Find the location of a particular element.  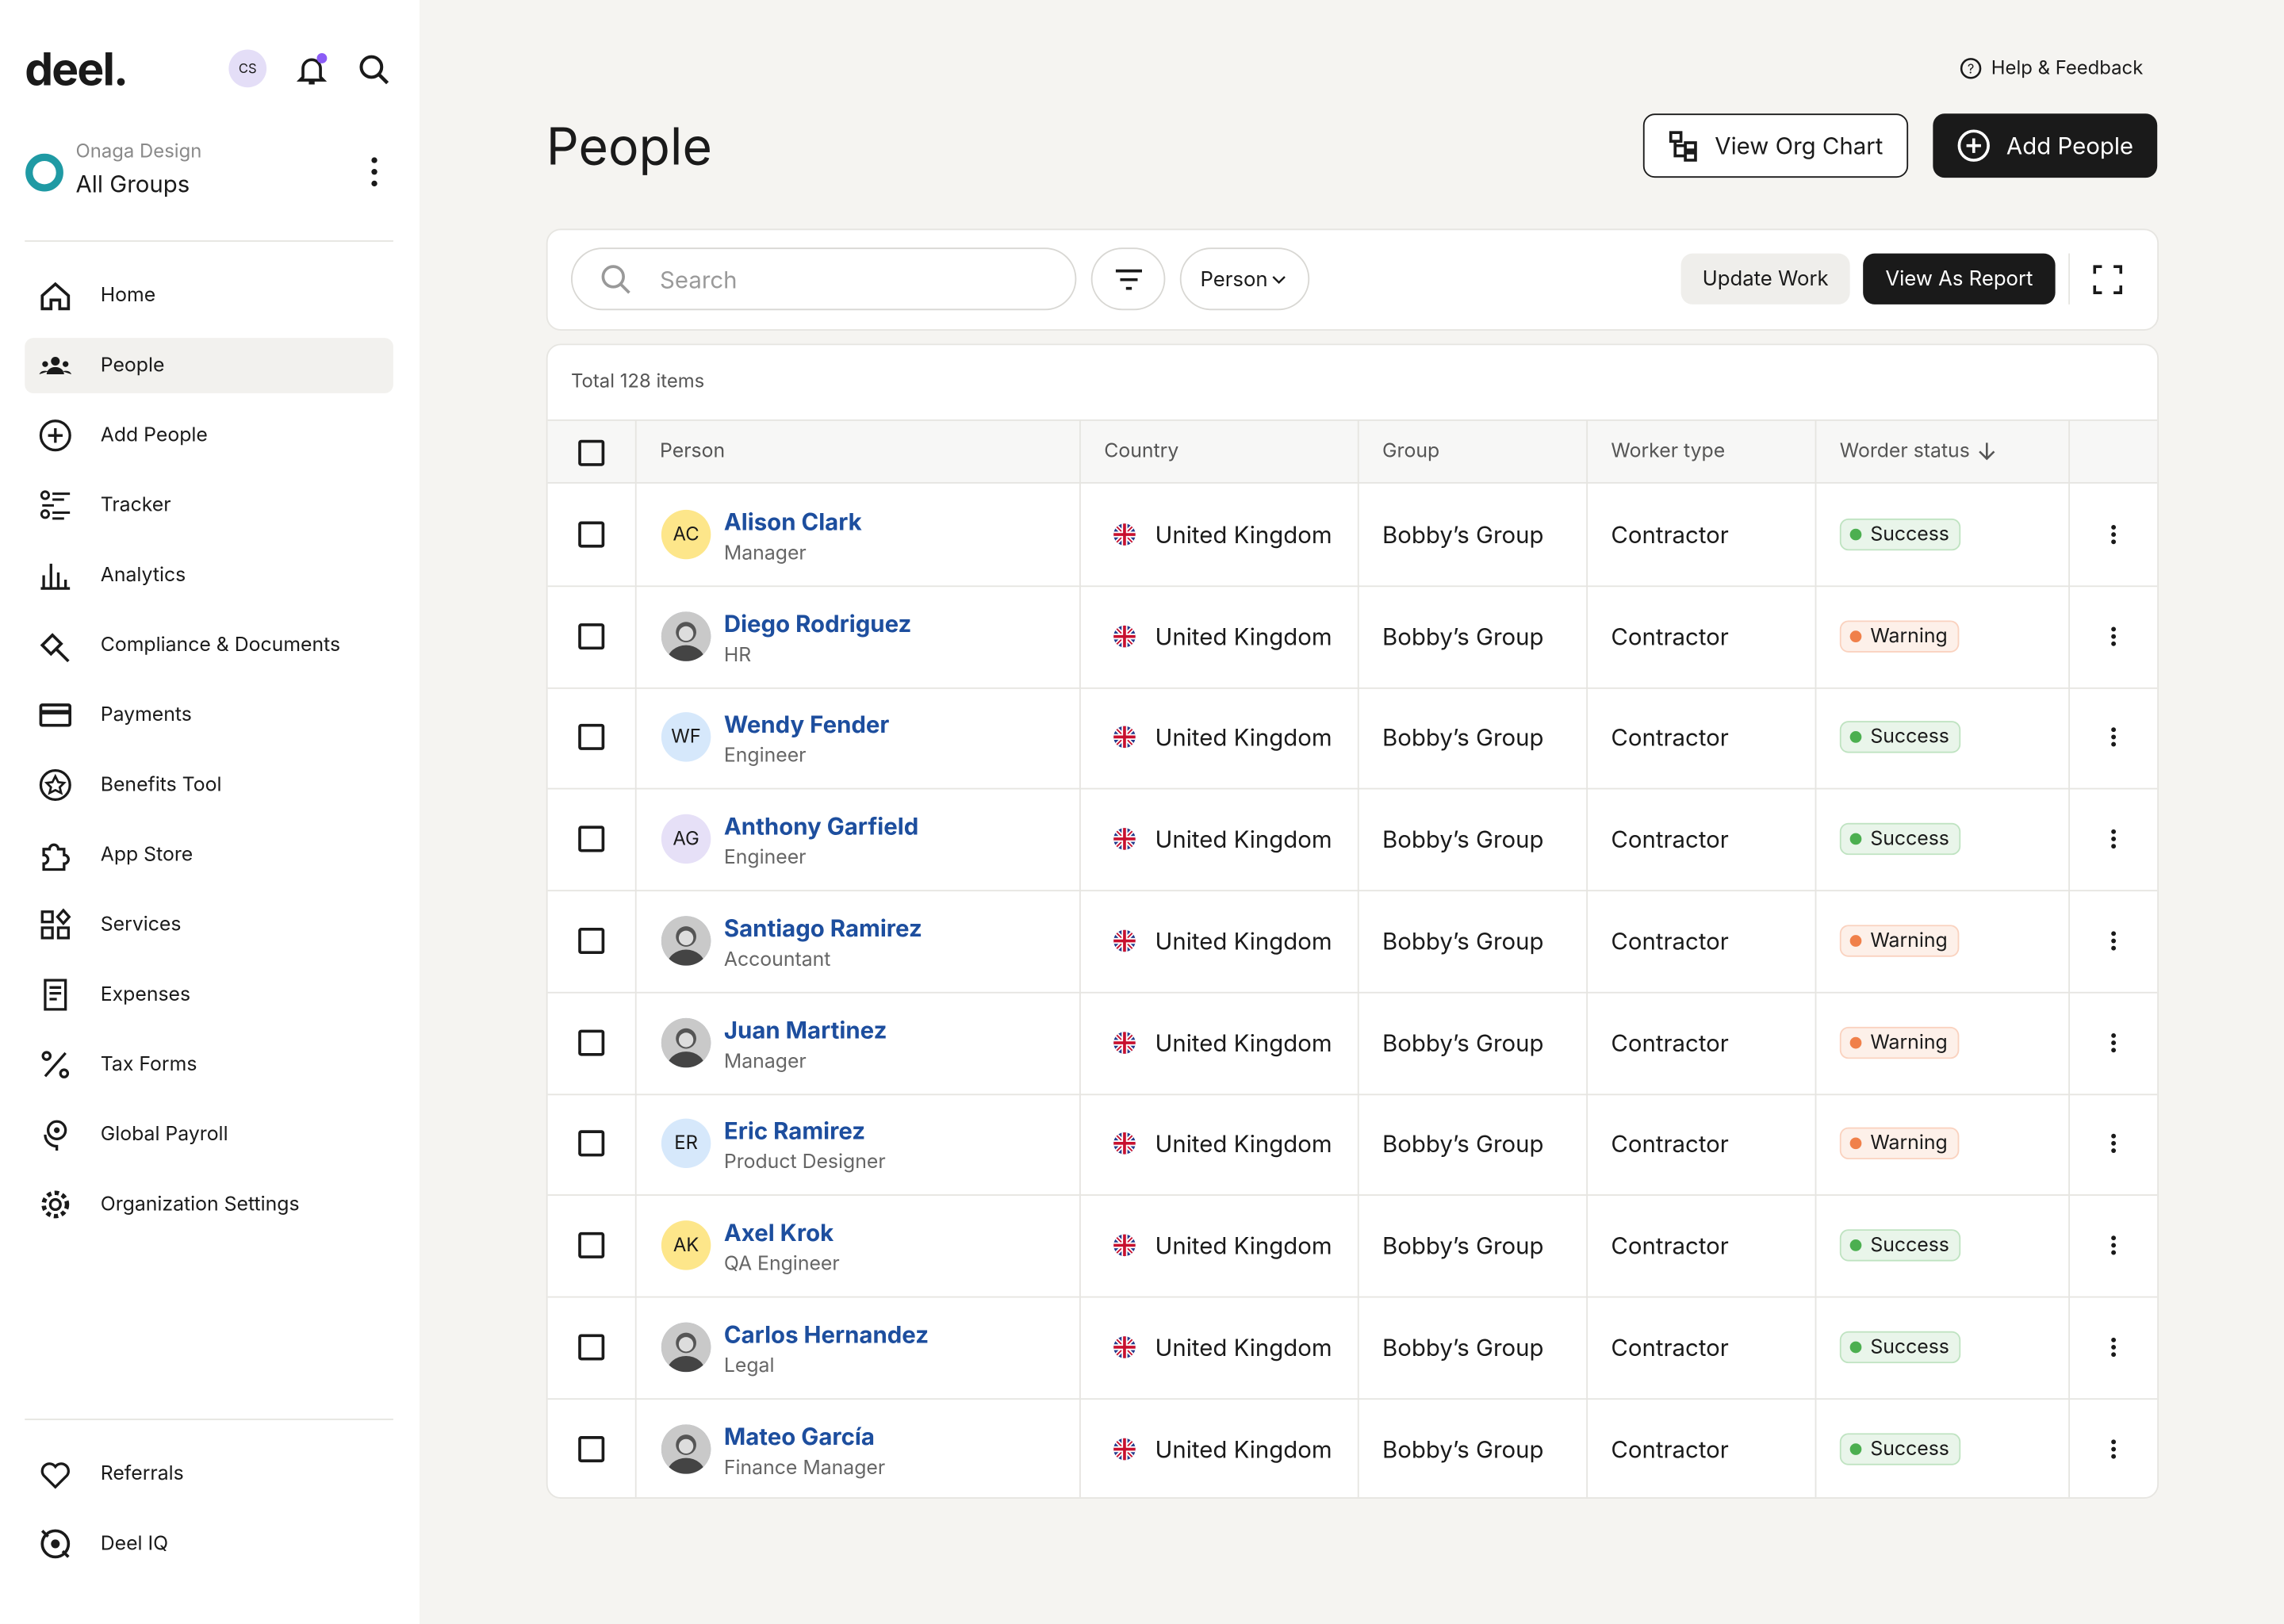

person-name: Wendy Fender is located at coordinates (806, 724).